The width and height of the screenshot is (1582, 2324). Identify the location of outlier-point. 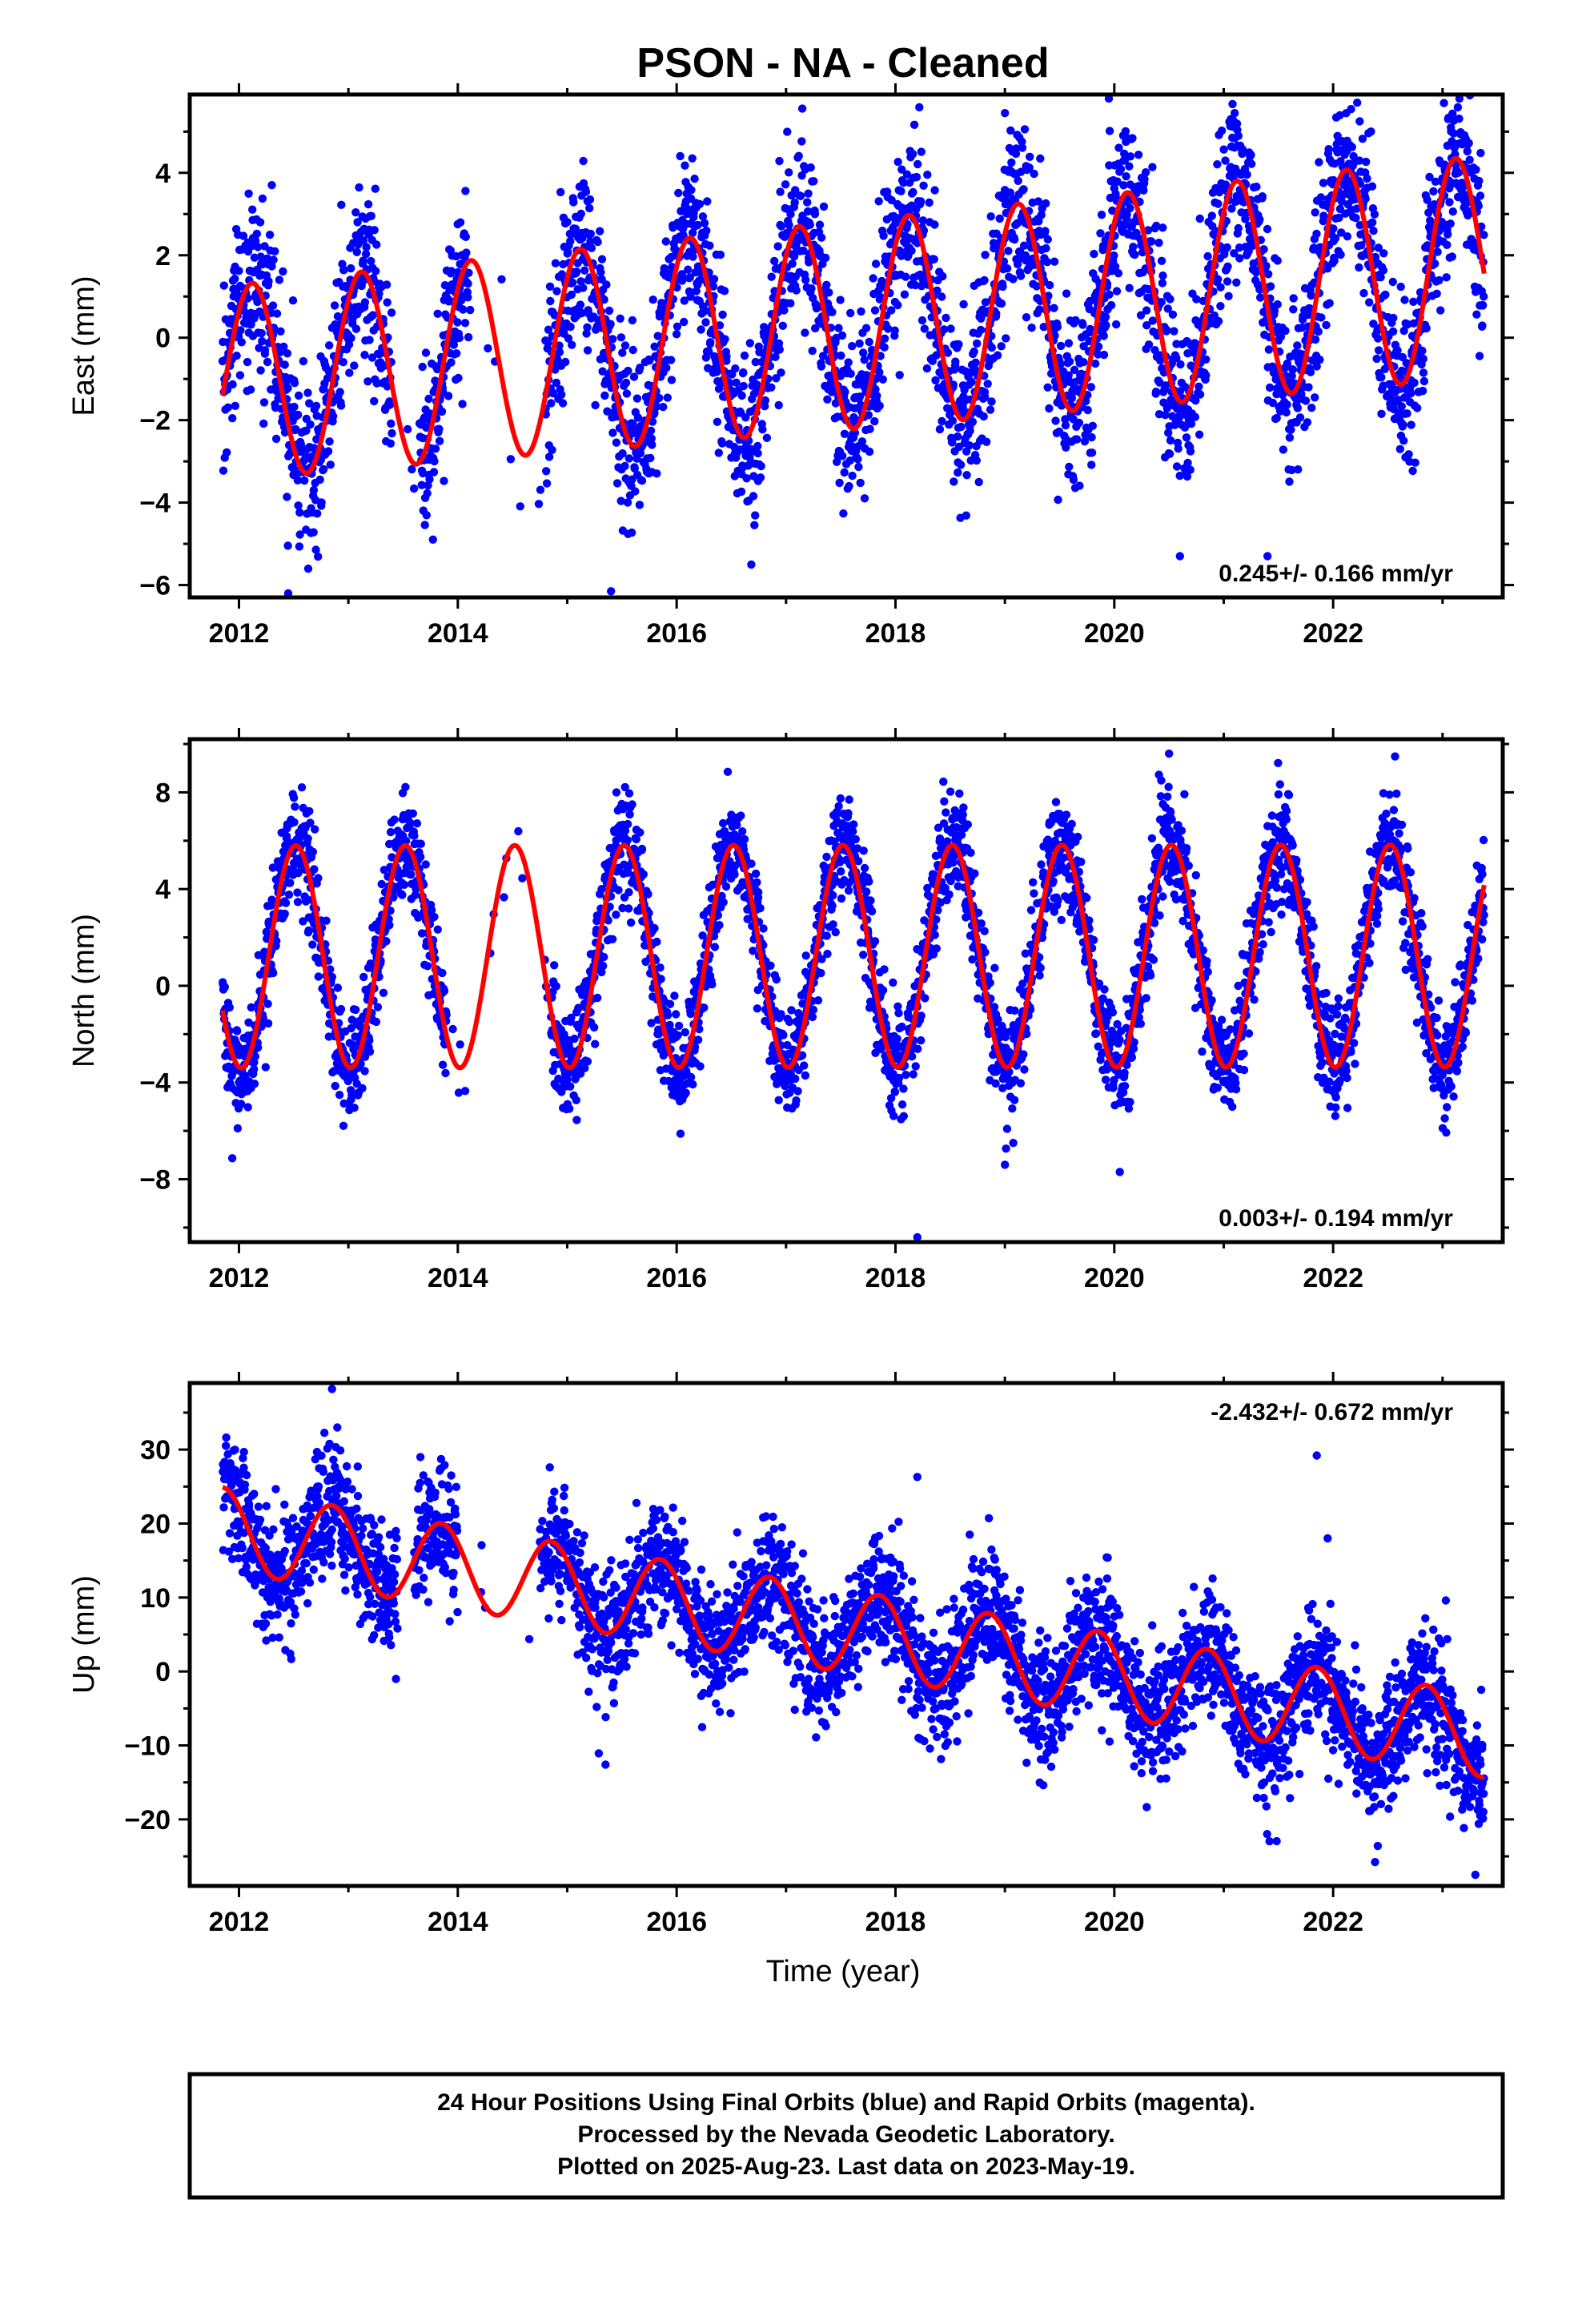
(611, 591).